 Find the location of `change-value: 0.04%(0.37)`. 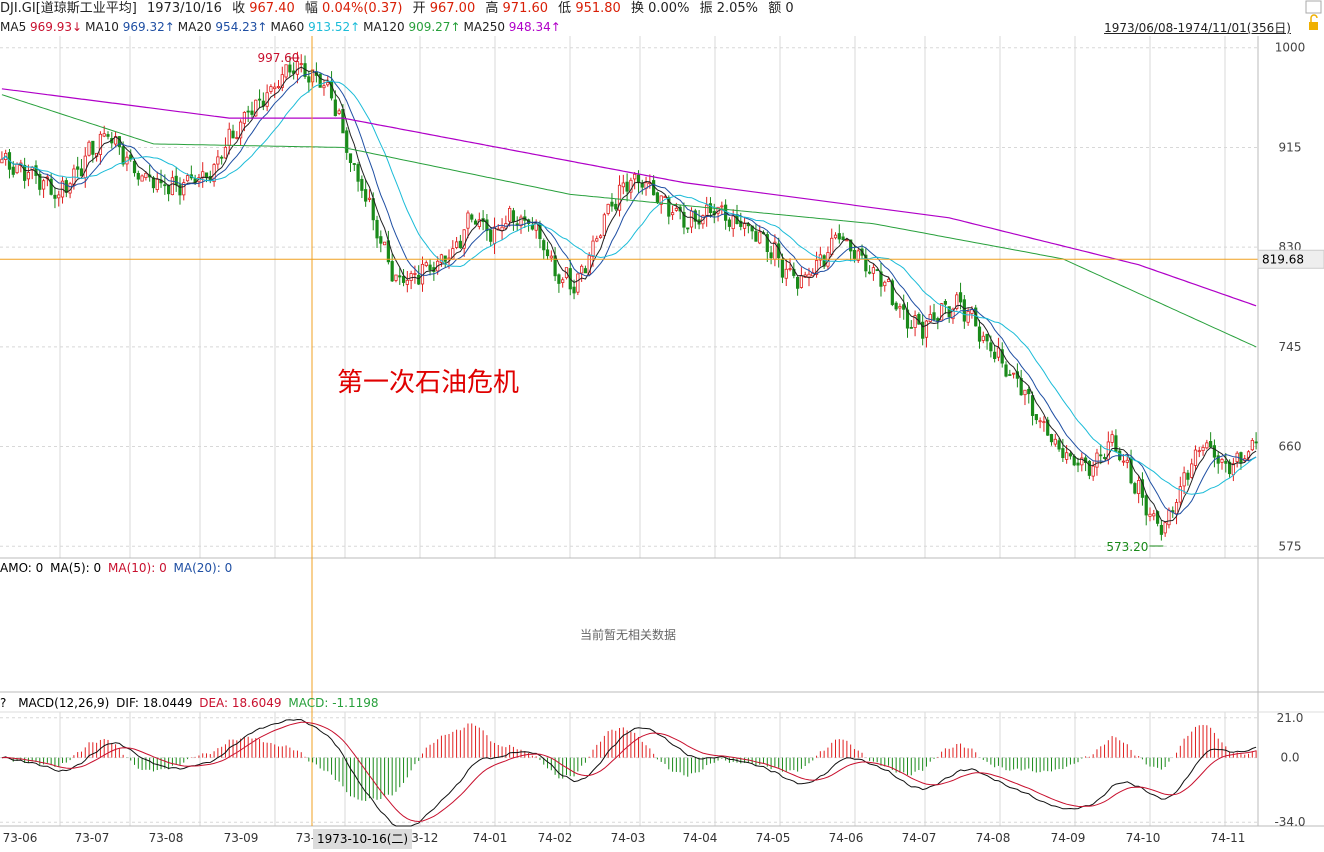

change-value: 0.04%(0.37) is located at coordinates (362, 8).